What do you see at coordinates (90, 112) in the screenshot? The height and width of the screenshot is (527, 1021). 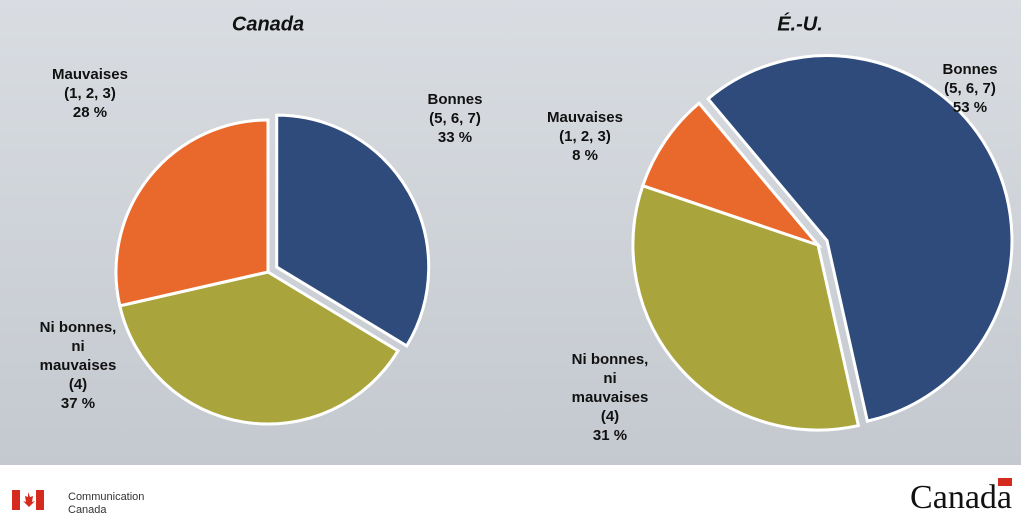 I see `value-label: 28 %` at bounding box center [90, 112].